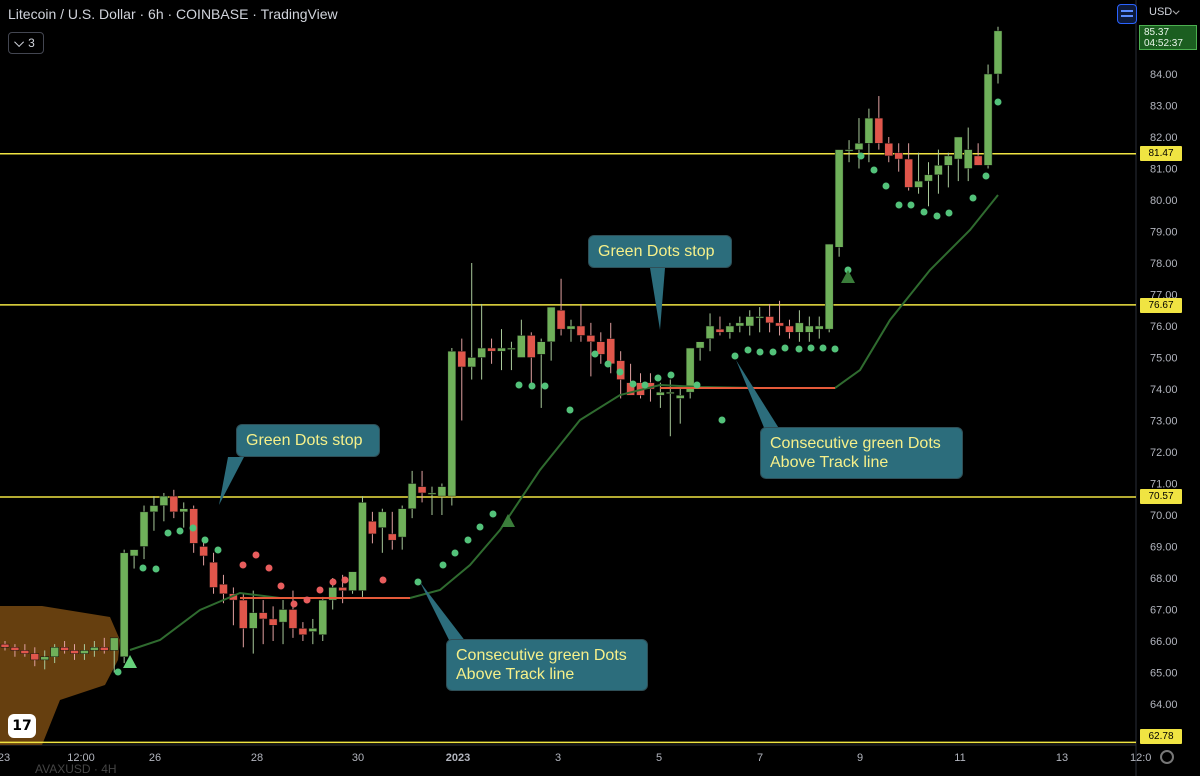 The image size is (1200, 776). I want to click on y-tick-label: 68.00, so click(1164, 579).